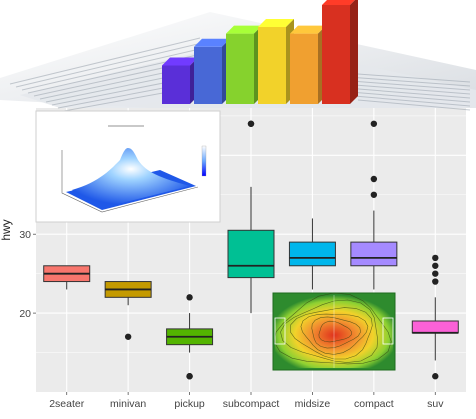 Image resolution: width=476 pixels, height=419 pixels. Describe the element at coordinates (67, 404) in the screenshot. I see `x-tick-label: 2seater` at that location.